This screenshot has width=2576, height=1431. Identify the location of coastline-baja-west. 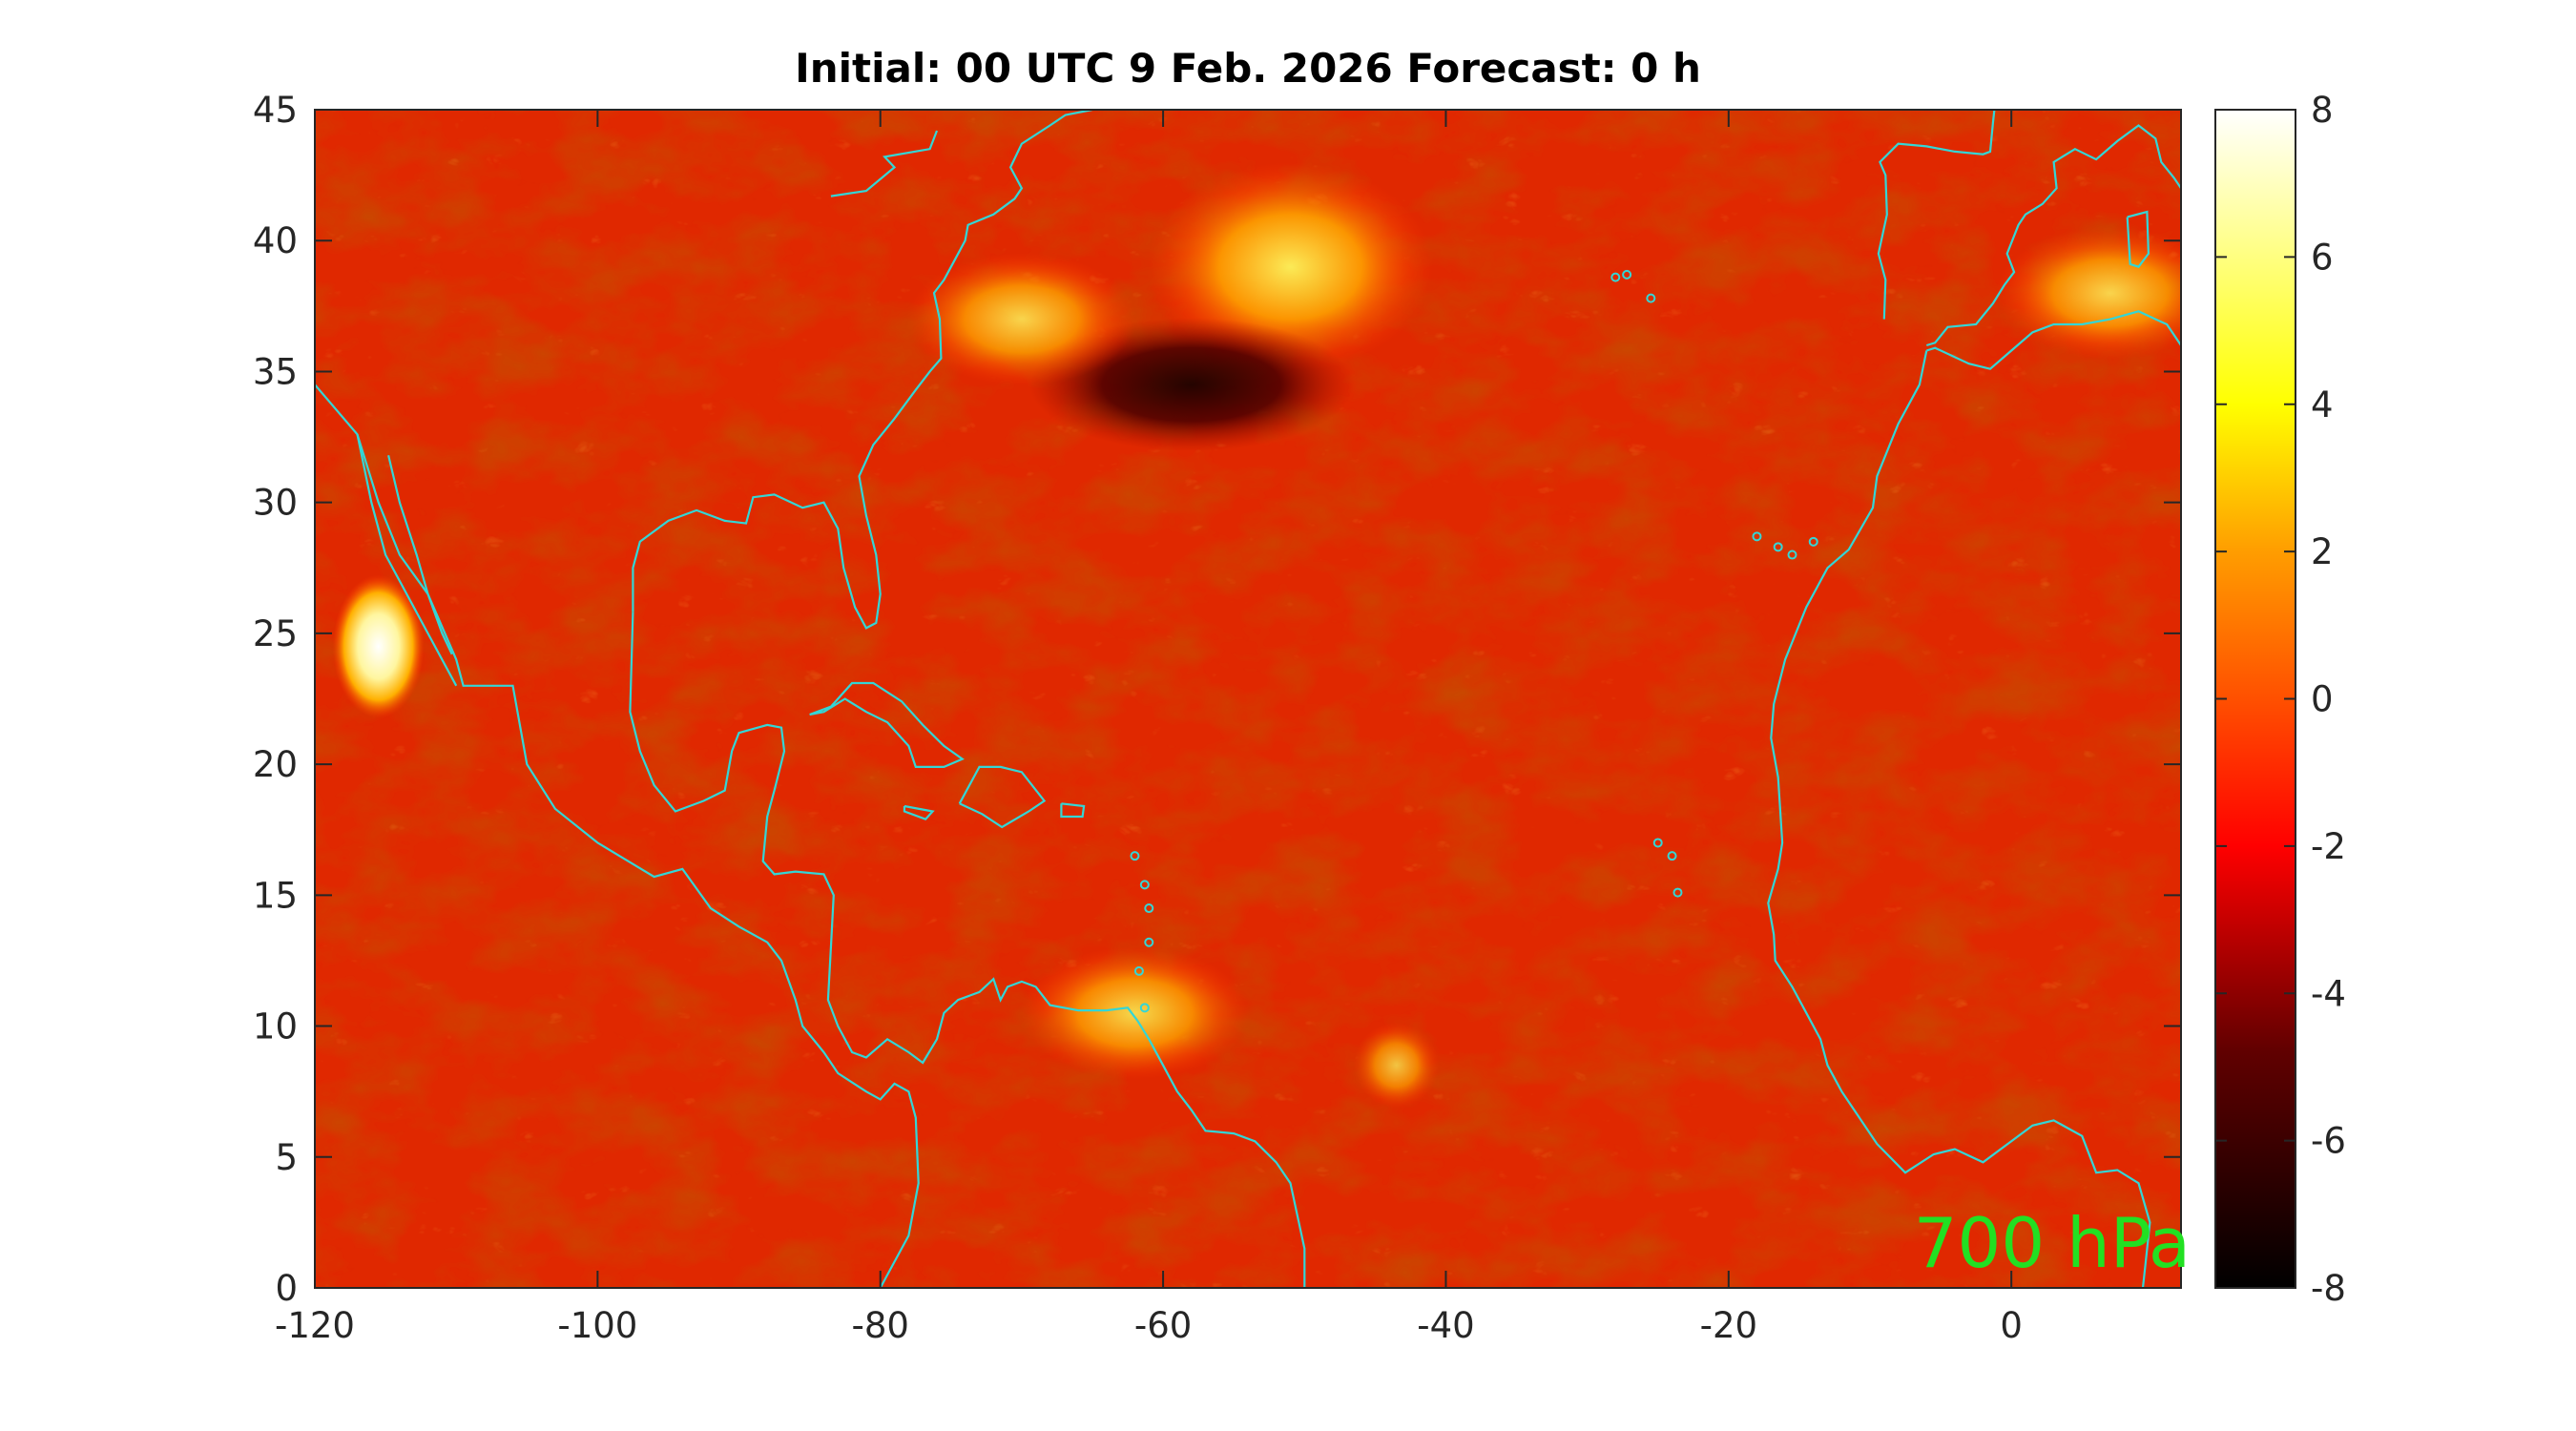
(407, 560).